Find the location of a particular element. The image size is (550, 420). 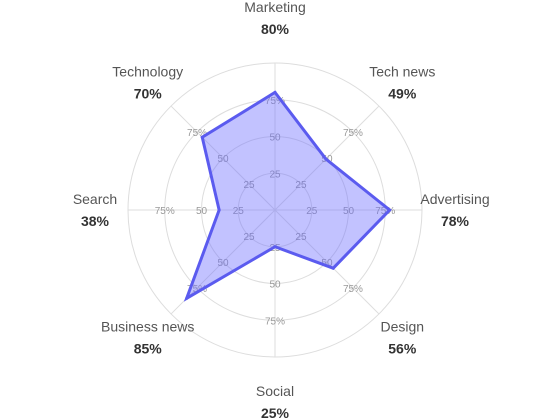

category-label-marketing: Marketing is located at coordinates (274, 7).